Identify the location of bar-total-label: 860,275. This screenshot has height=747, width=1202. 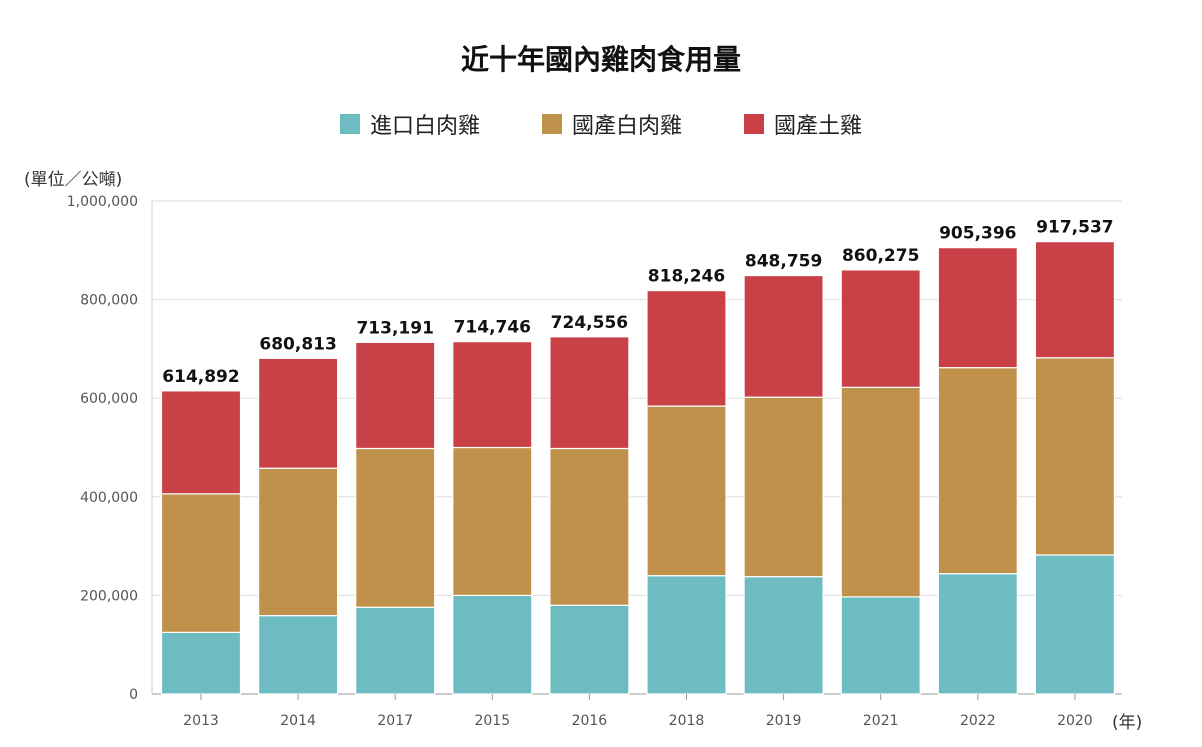
(880, 256).